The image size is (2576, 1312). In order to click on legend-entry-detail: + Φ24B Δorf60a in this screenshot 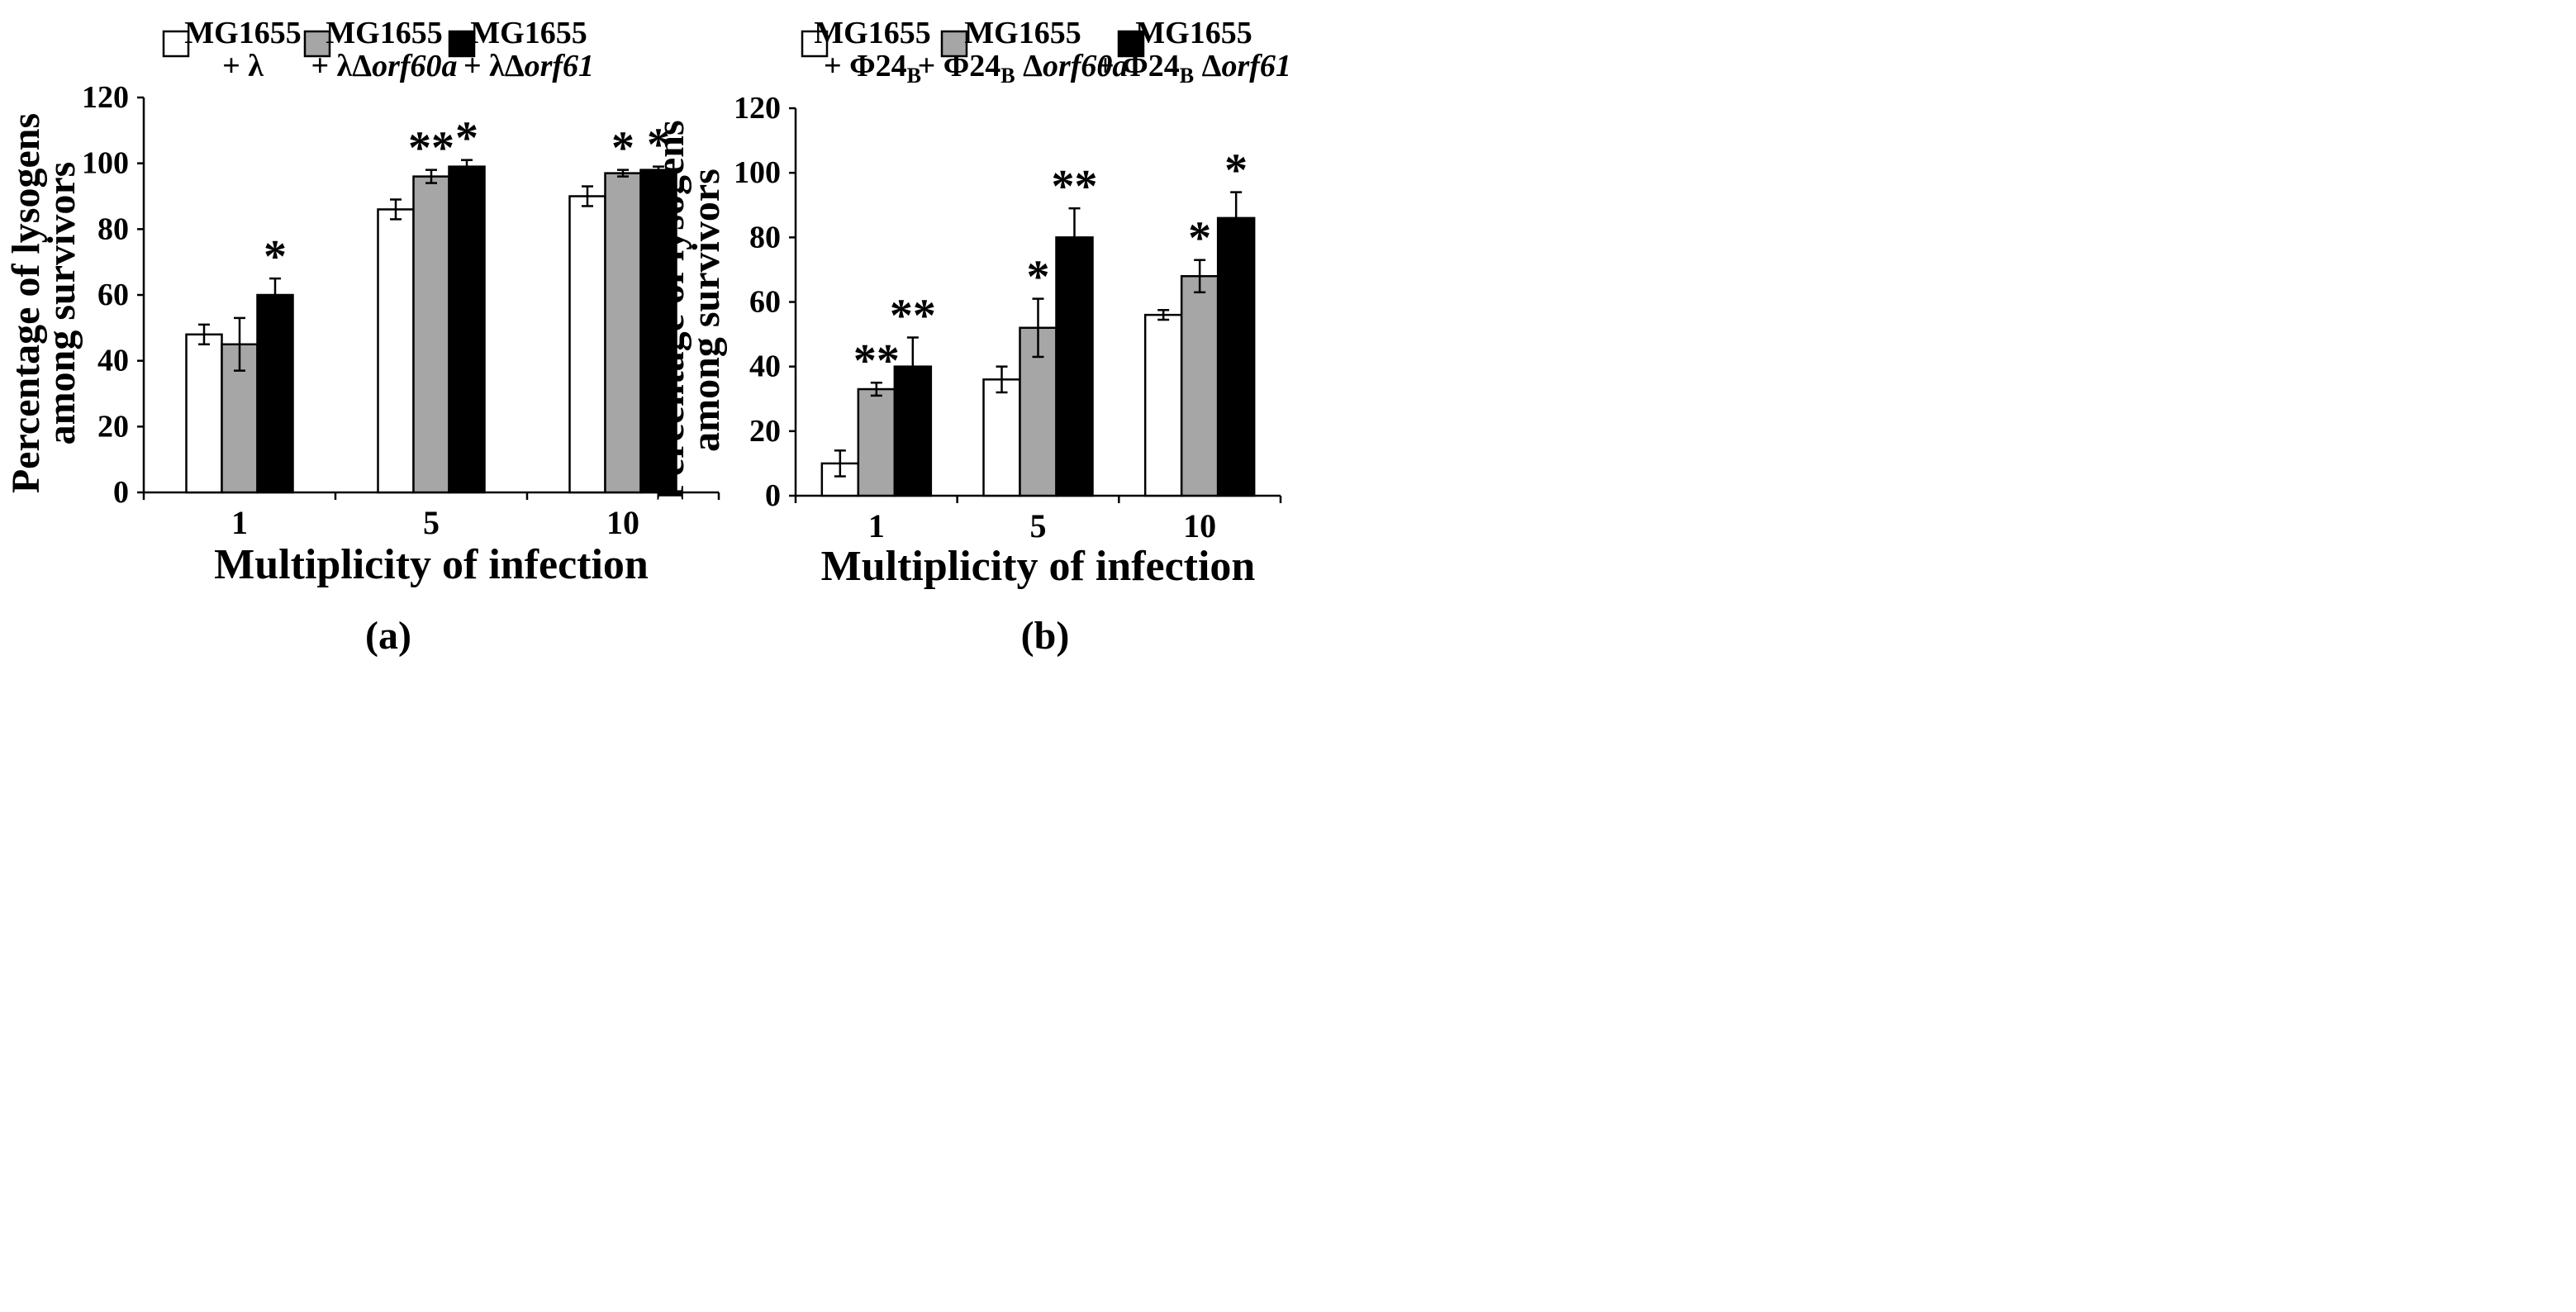, I will do `click(1023, 69)`.